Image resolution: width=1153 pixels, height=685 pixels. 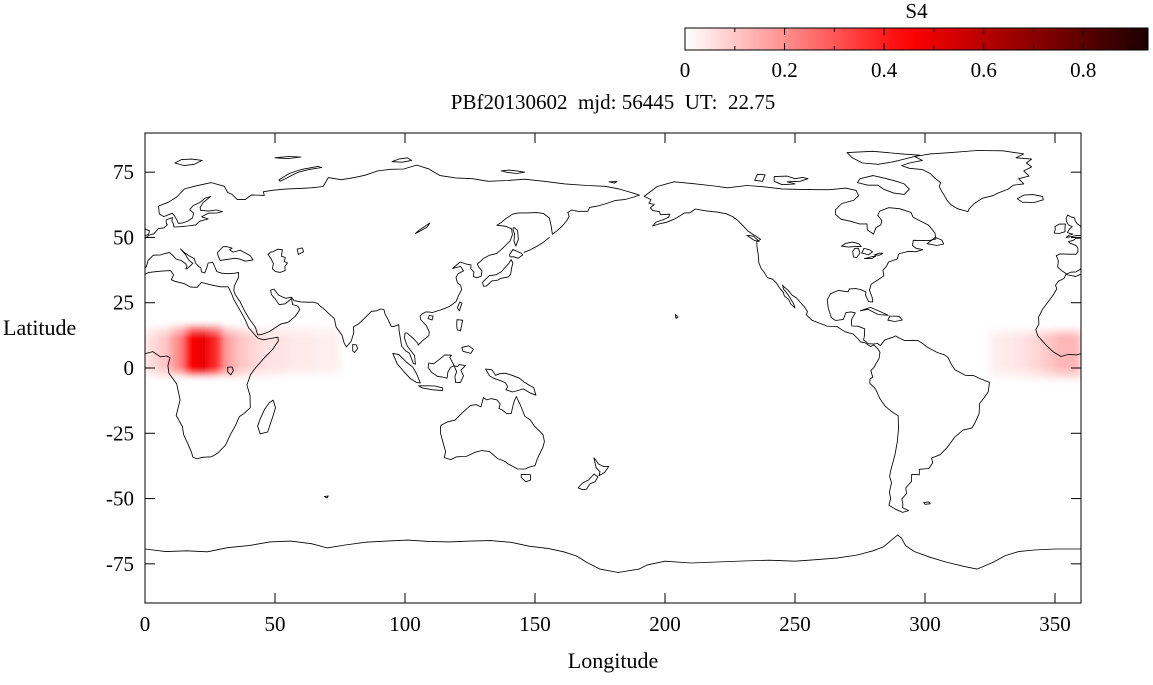 What do you see at coordinates (613, 352) in the screenshot?
I see `heatmap-cells` at bounding box center [613, 352].